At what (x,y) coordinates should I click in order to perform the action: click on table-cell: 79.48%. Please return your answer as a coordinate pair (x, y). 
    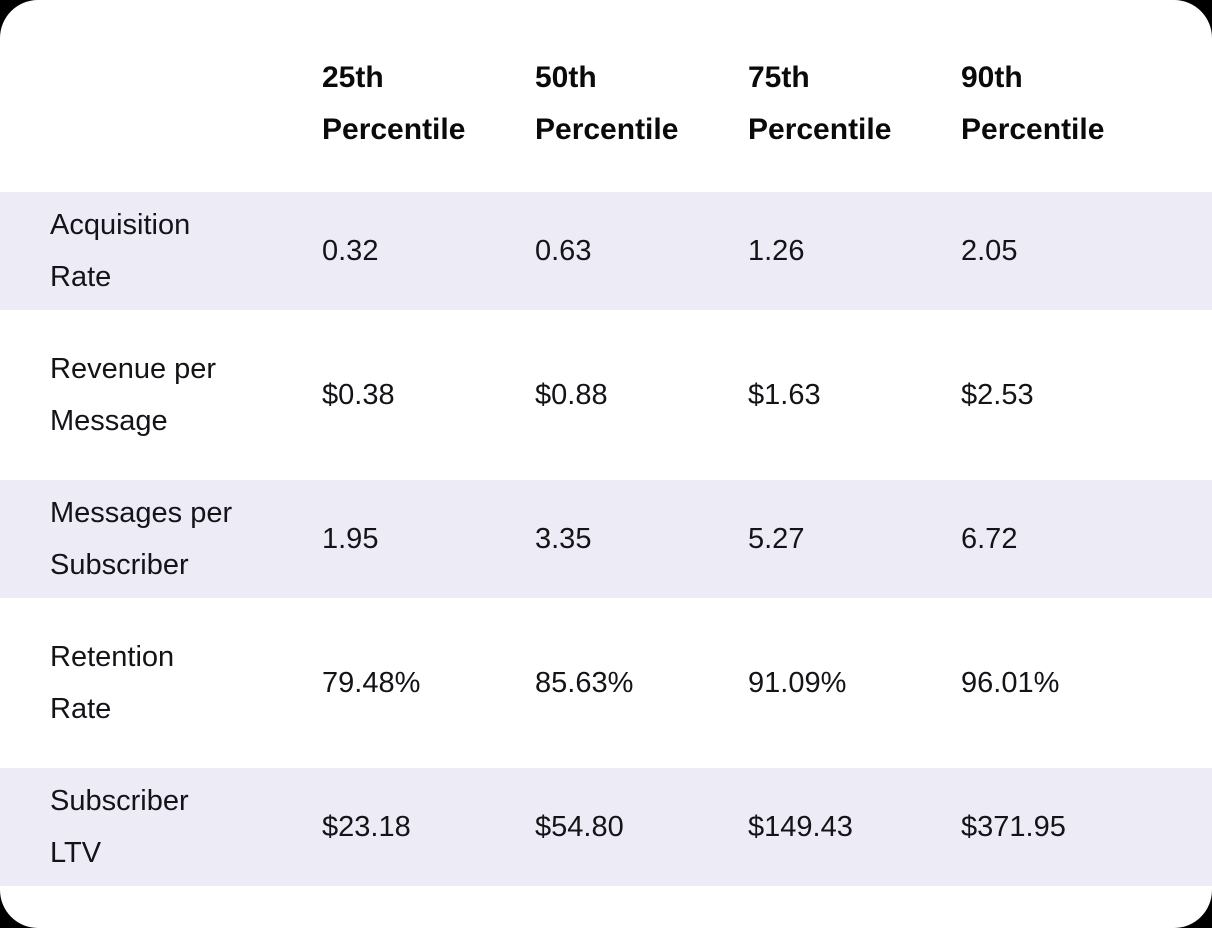
    Looking at the image, I should click on (371, 683).